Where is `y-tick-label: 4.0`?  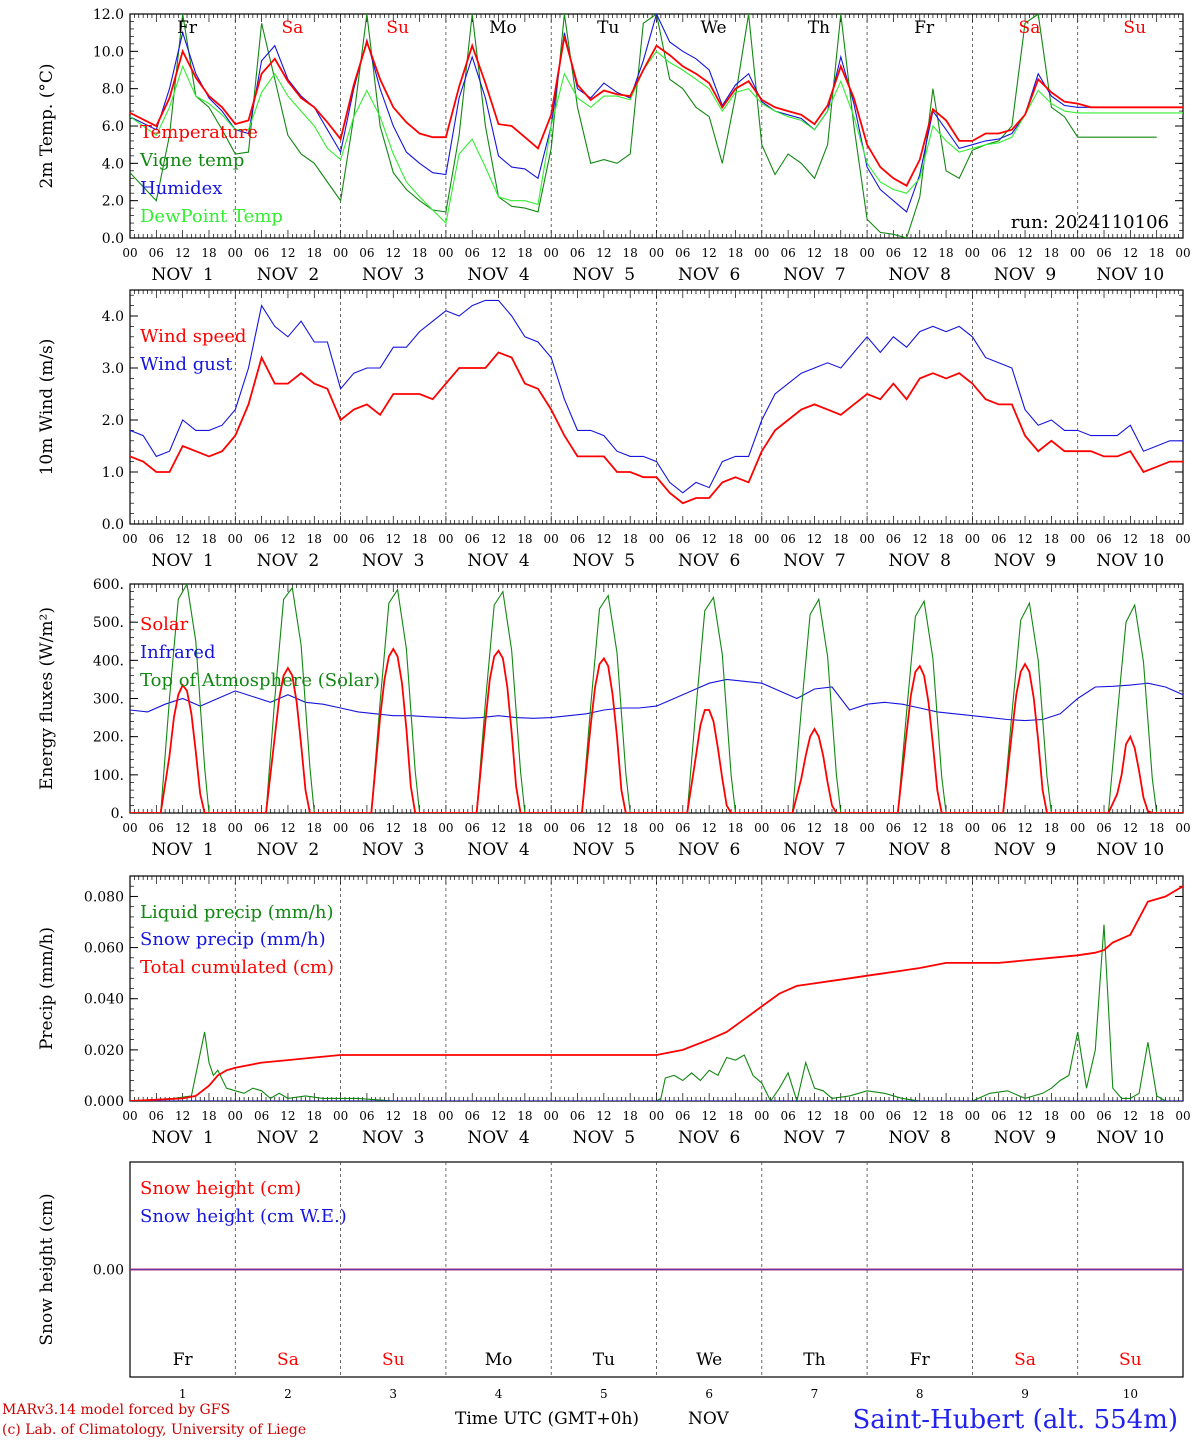 y-tick-label: 4.0 is located at coordinates (113, 317).